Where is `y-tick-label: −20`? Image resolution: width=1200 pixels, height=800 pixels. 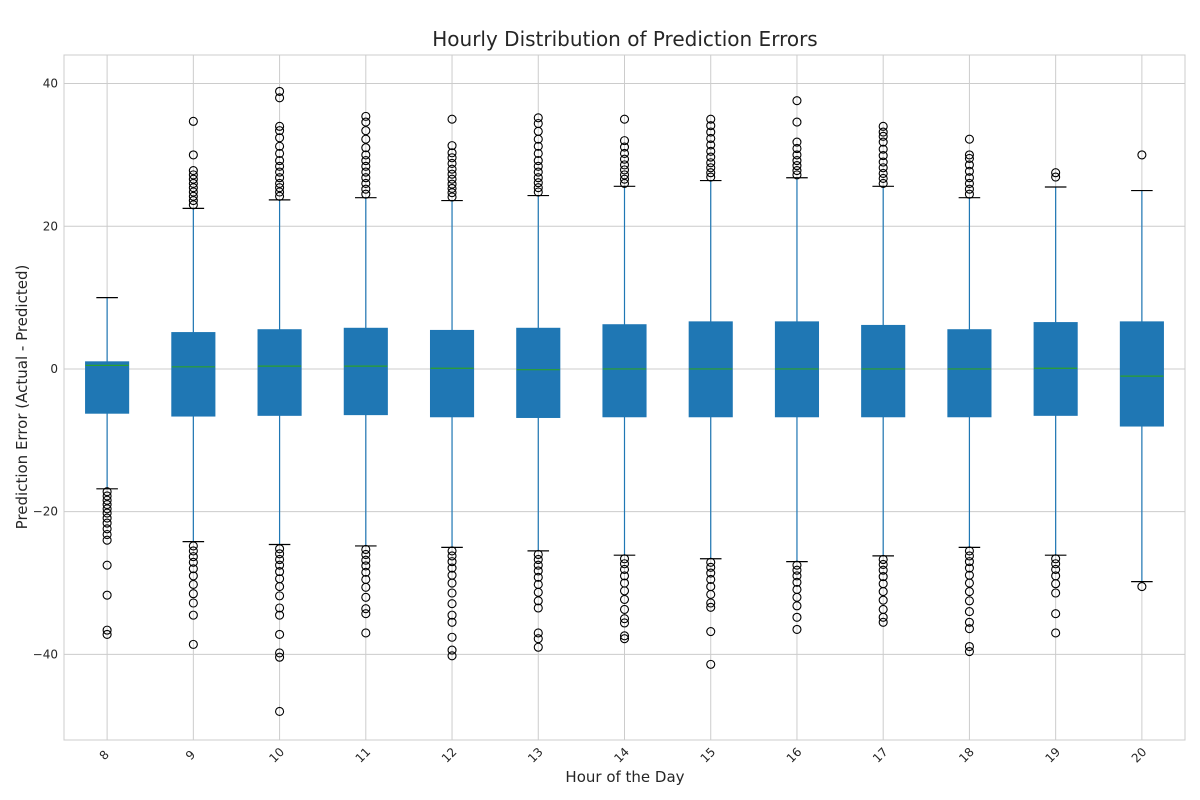
y-tick-label: −20 is located at coordinates (45, 512).